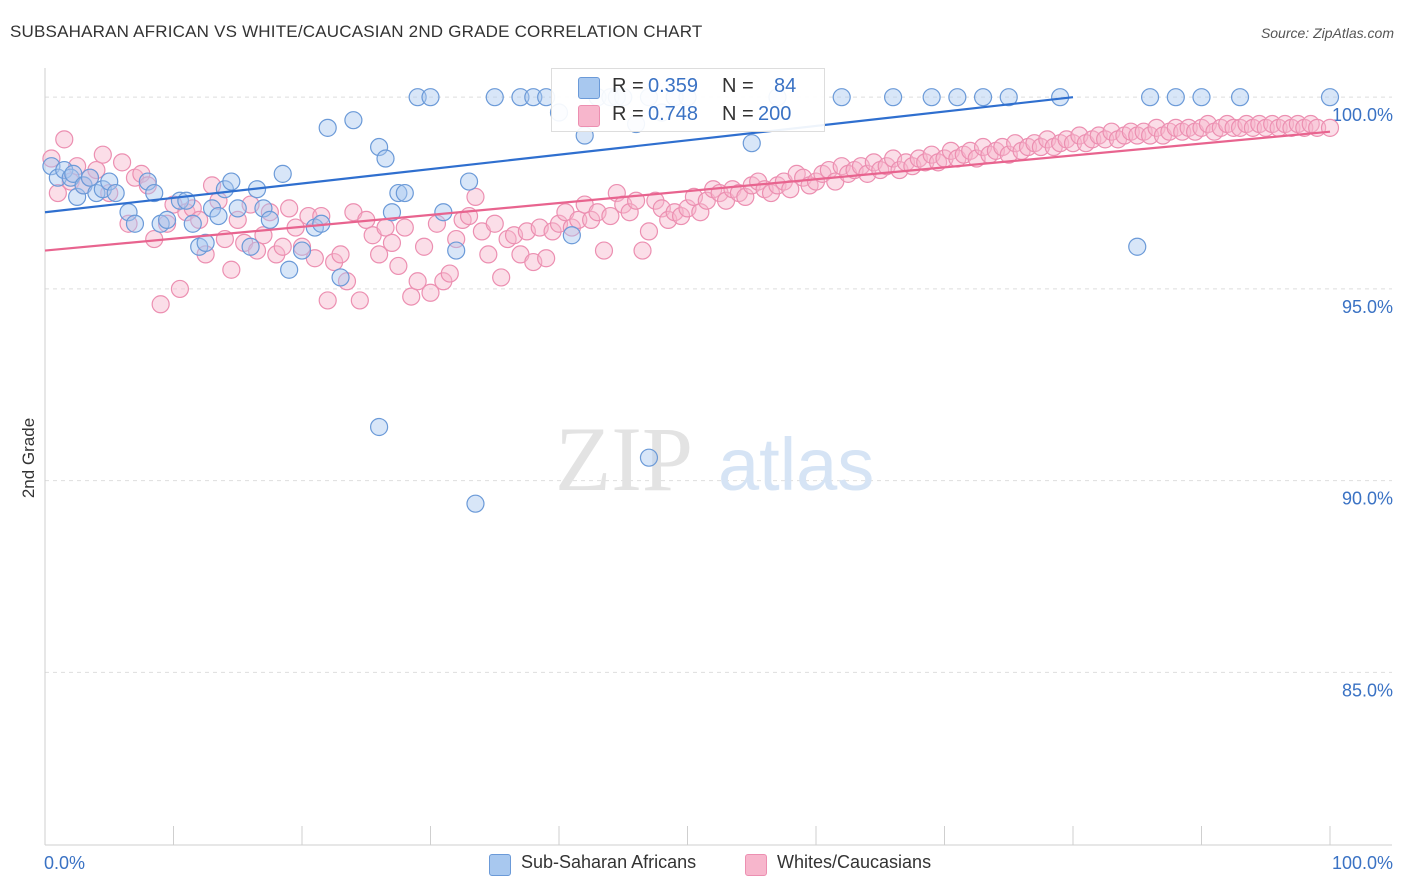  Describe the element at coordinates (624, 459) in the screenshot. I see `watermark-zip: ZIP` at that location.